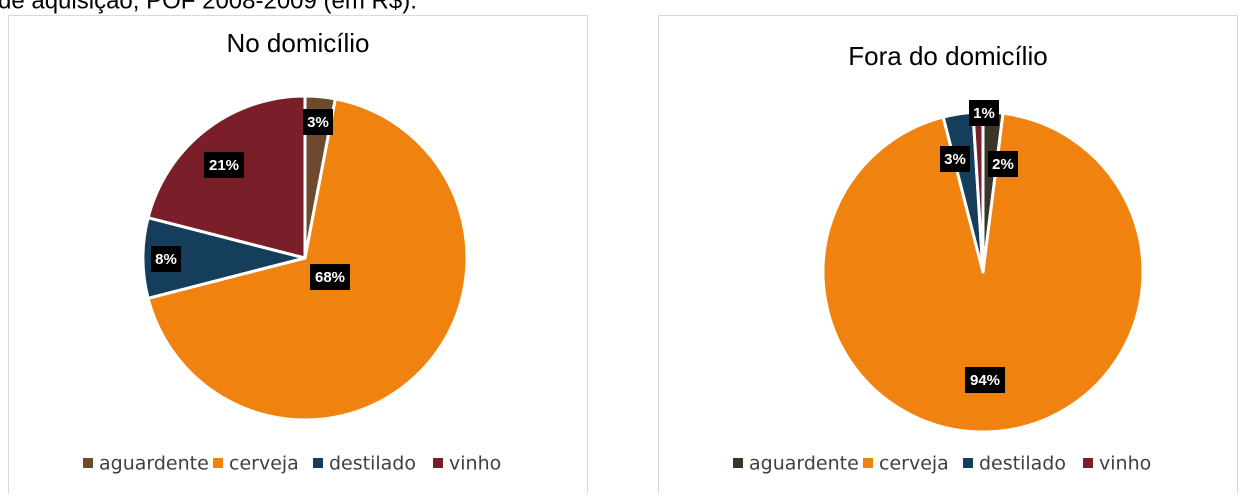 The image size is (1252, 499). I want to click on data-label: 2%, so click(1003, 164).